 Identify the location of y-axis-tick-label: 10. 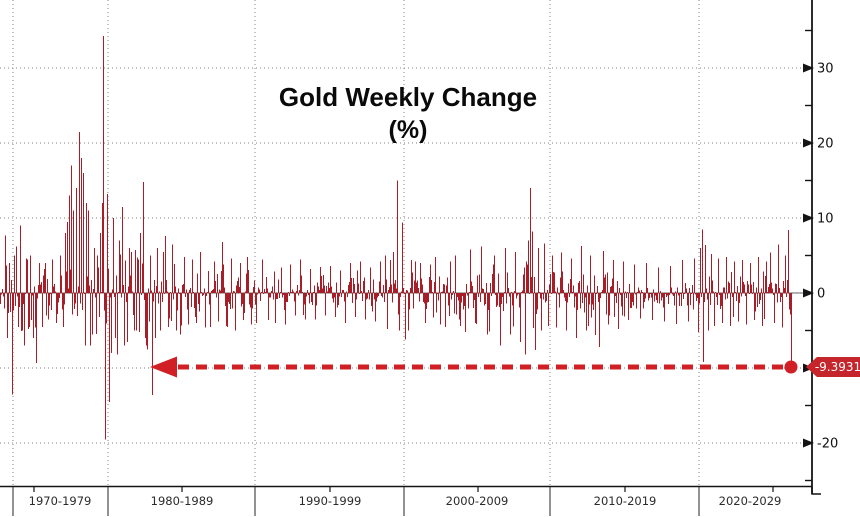
(825, 219).